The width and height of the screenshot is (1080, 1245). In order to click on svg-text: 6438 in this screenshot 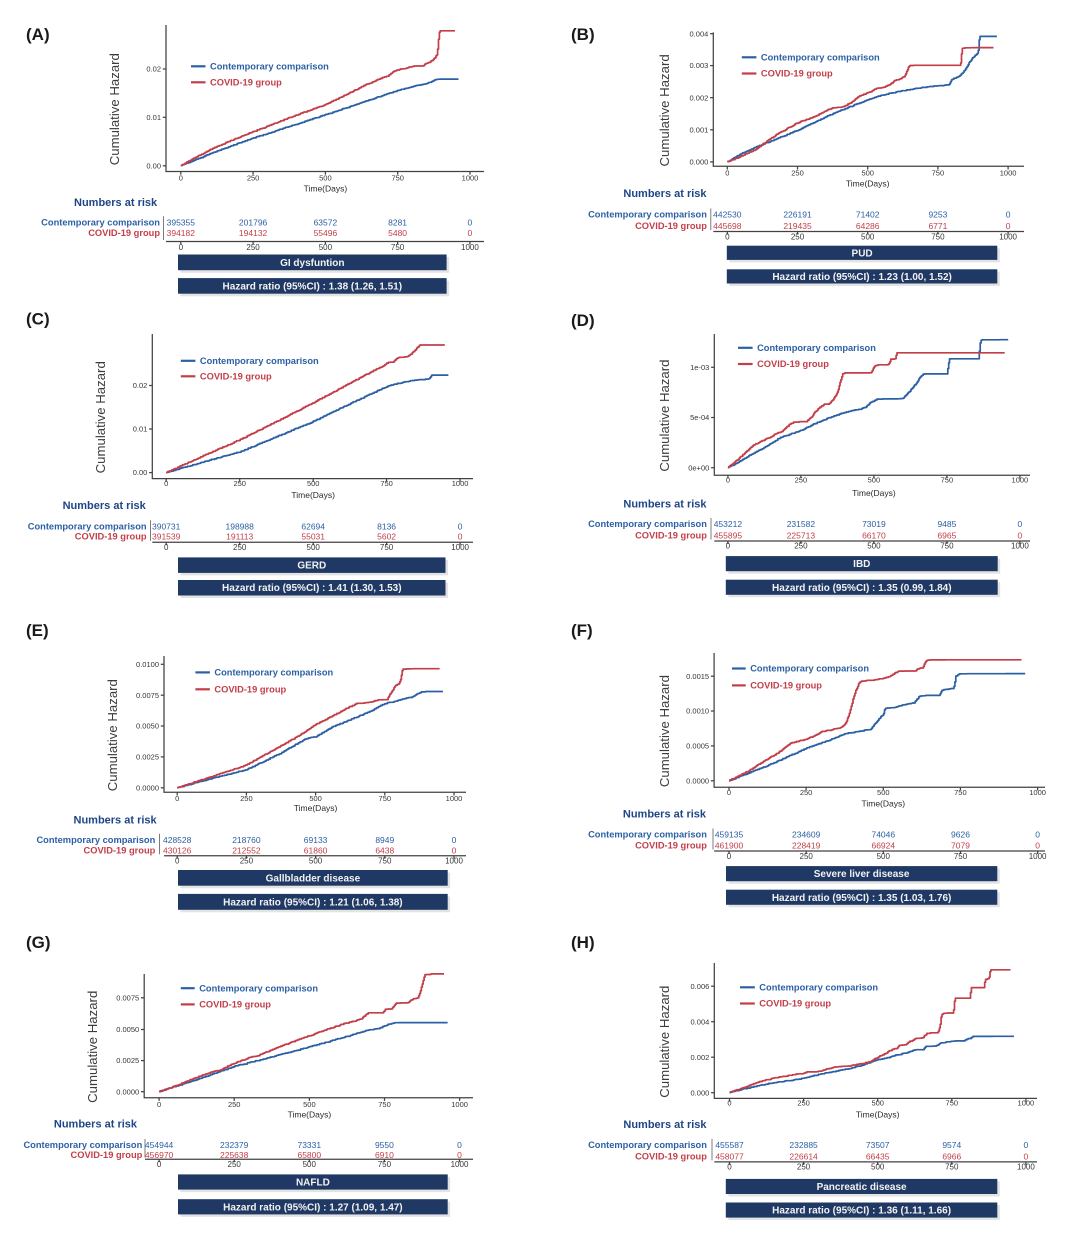, I will do `click(384, 851)`.